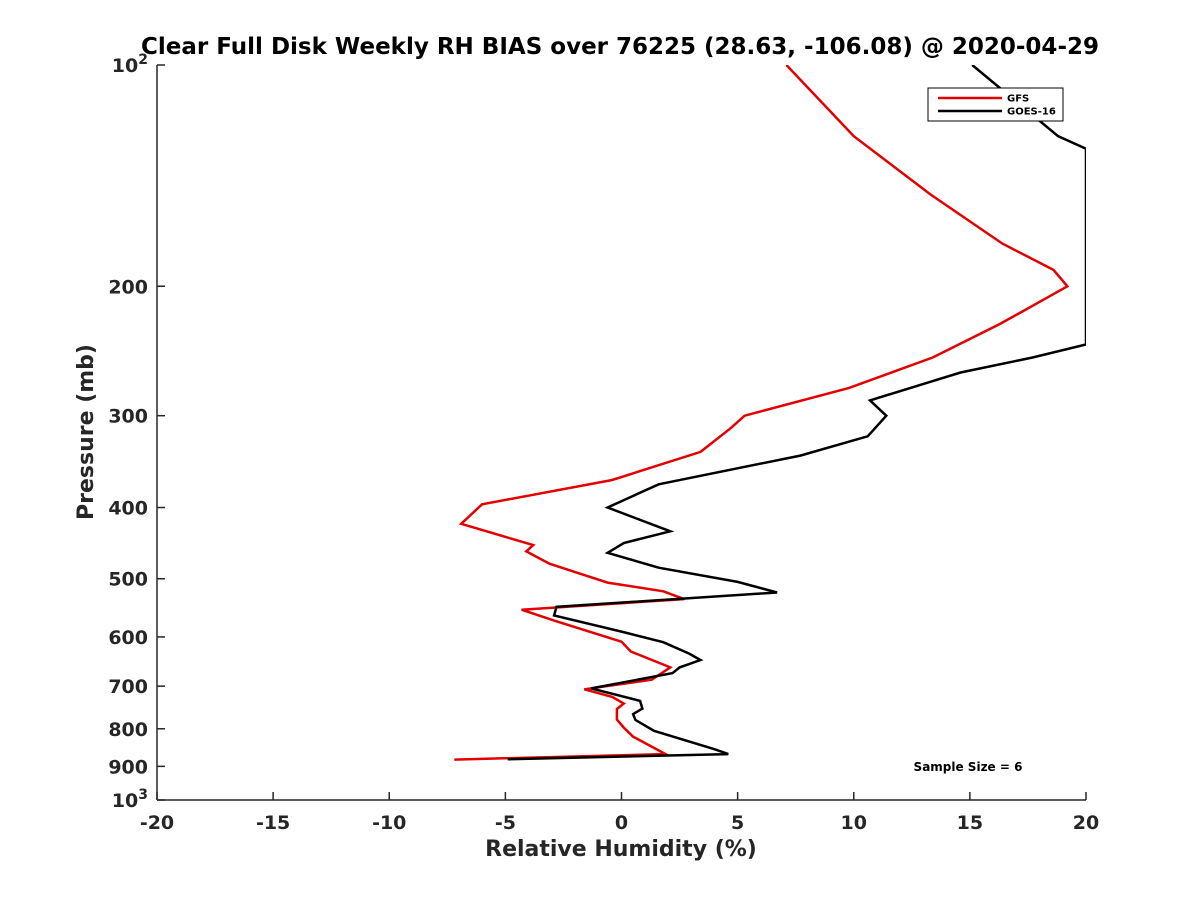 The height and width of the screenshot is (900, 1200). What do you see at coordinates (157, 823) in the screenshot?
I see `x-tick-label: -20` at bounding box center [157, 823].